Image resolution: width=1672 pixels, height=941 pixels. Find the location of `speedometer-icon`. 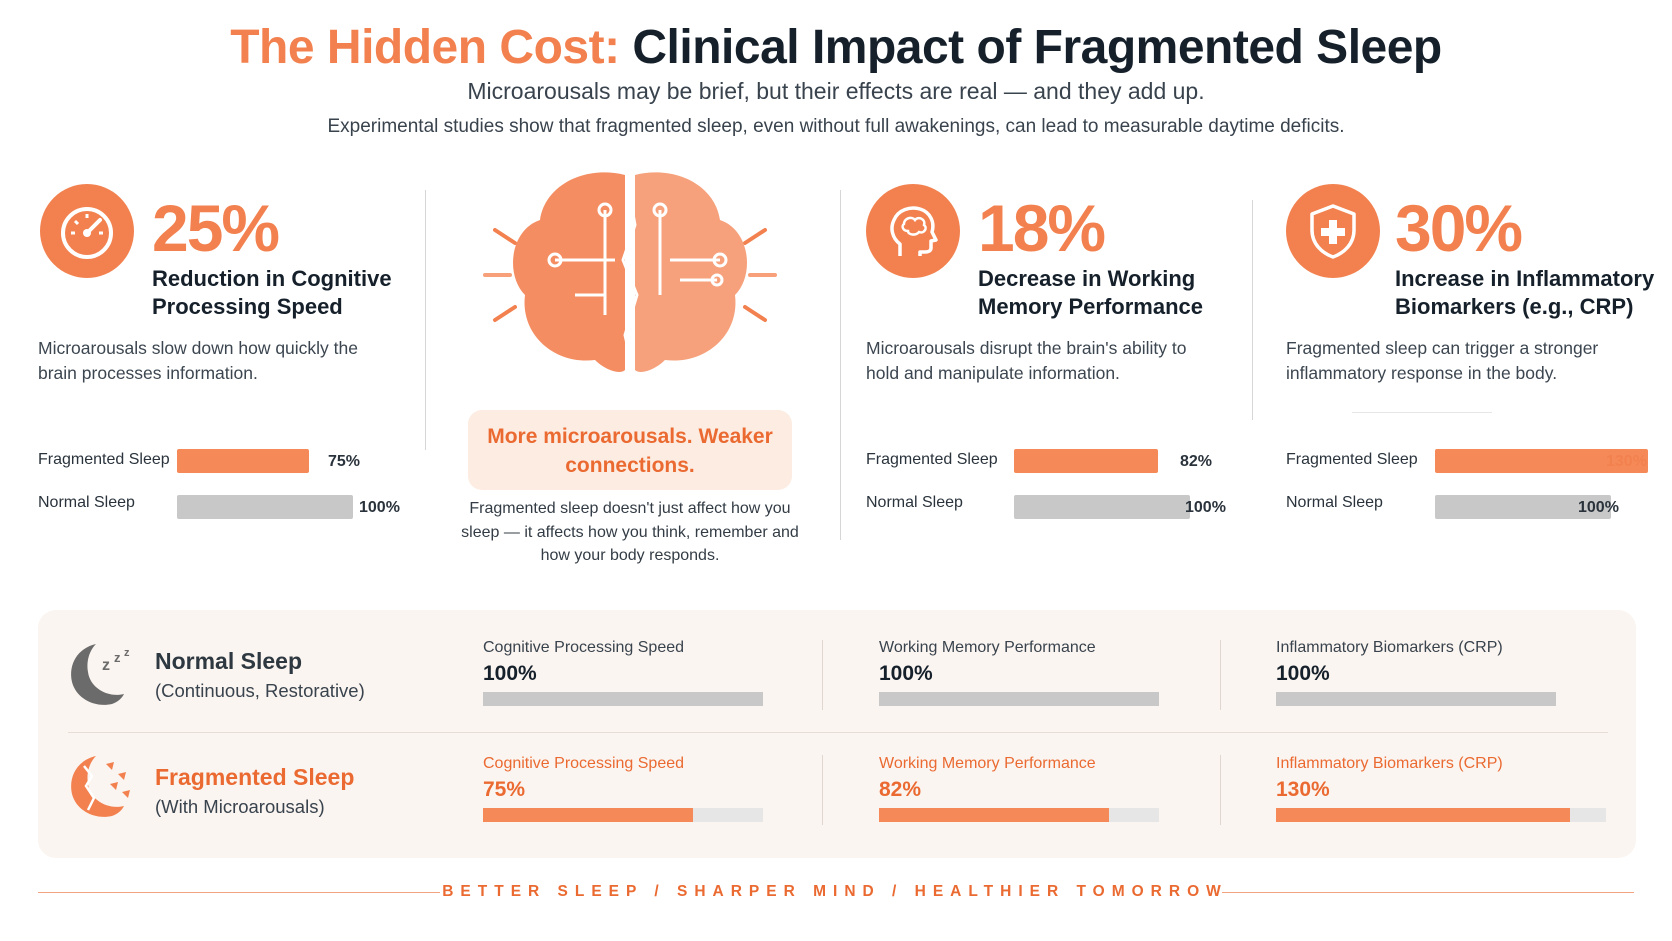

speedometer-icon is located at coordinates (87, 231).